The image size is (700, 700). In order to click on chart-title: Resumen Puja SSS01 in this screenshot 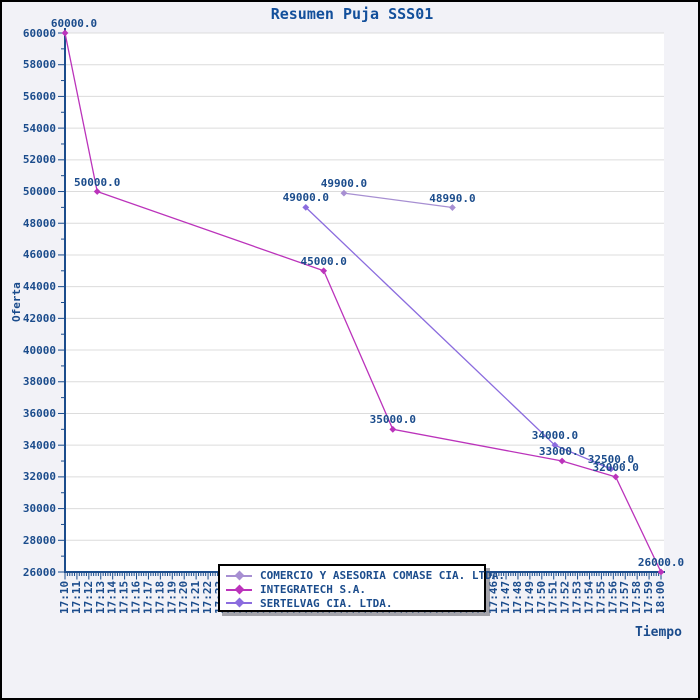, I will do `click(352, 14)`.